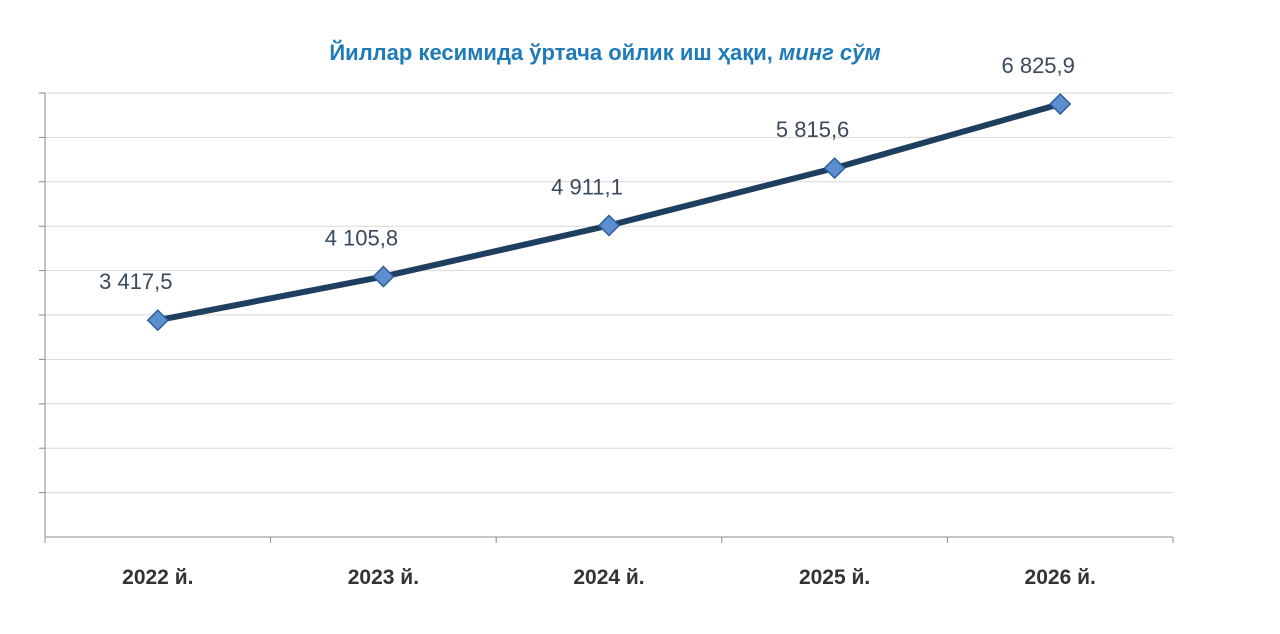 Image resolution: width=1280 pixels, height=634 pixels. Describe the element at coordinates (812, 129) in the screenshot. I see `data-label: 5 815,6` at that location.